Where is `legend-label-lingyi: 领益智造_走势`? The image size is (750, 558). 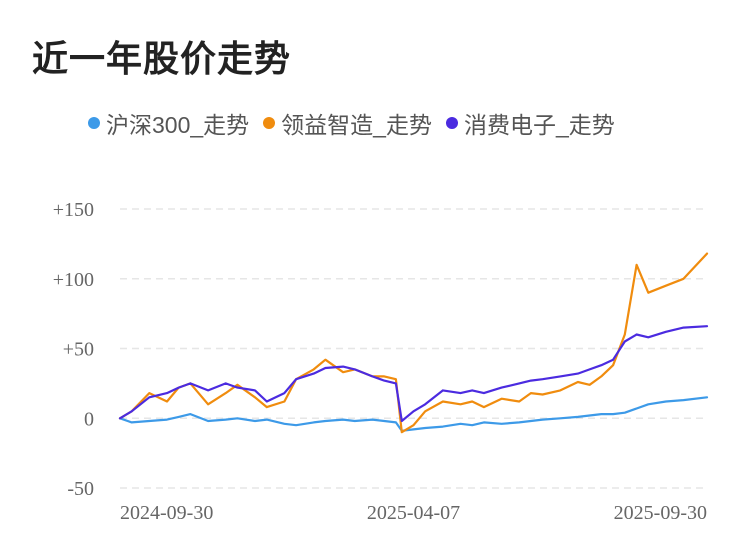 legend-label-lingyi: 领益智造_走势 is located at coordinates (356, 125).